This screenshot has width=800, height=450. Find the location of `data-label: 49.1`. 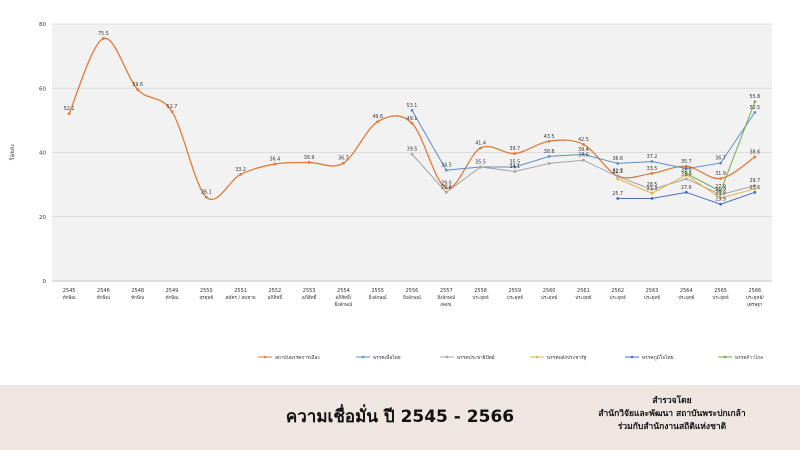

data-label: 49.1 is located at coordinates (412, 119).